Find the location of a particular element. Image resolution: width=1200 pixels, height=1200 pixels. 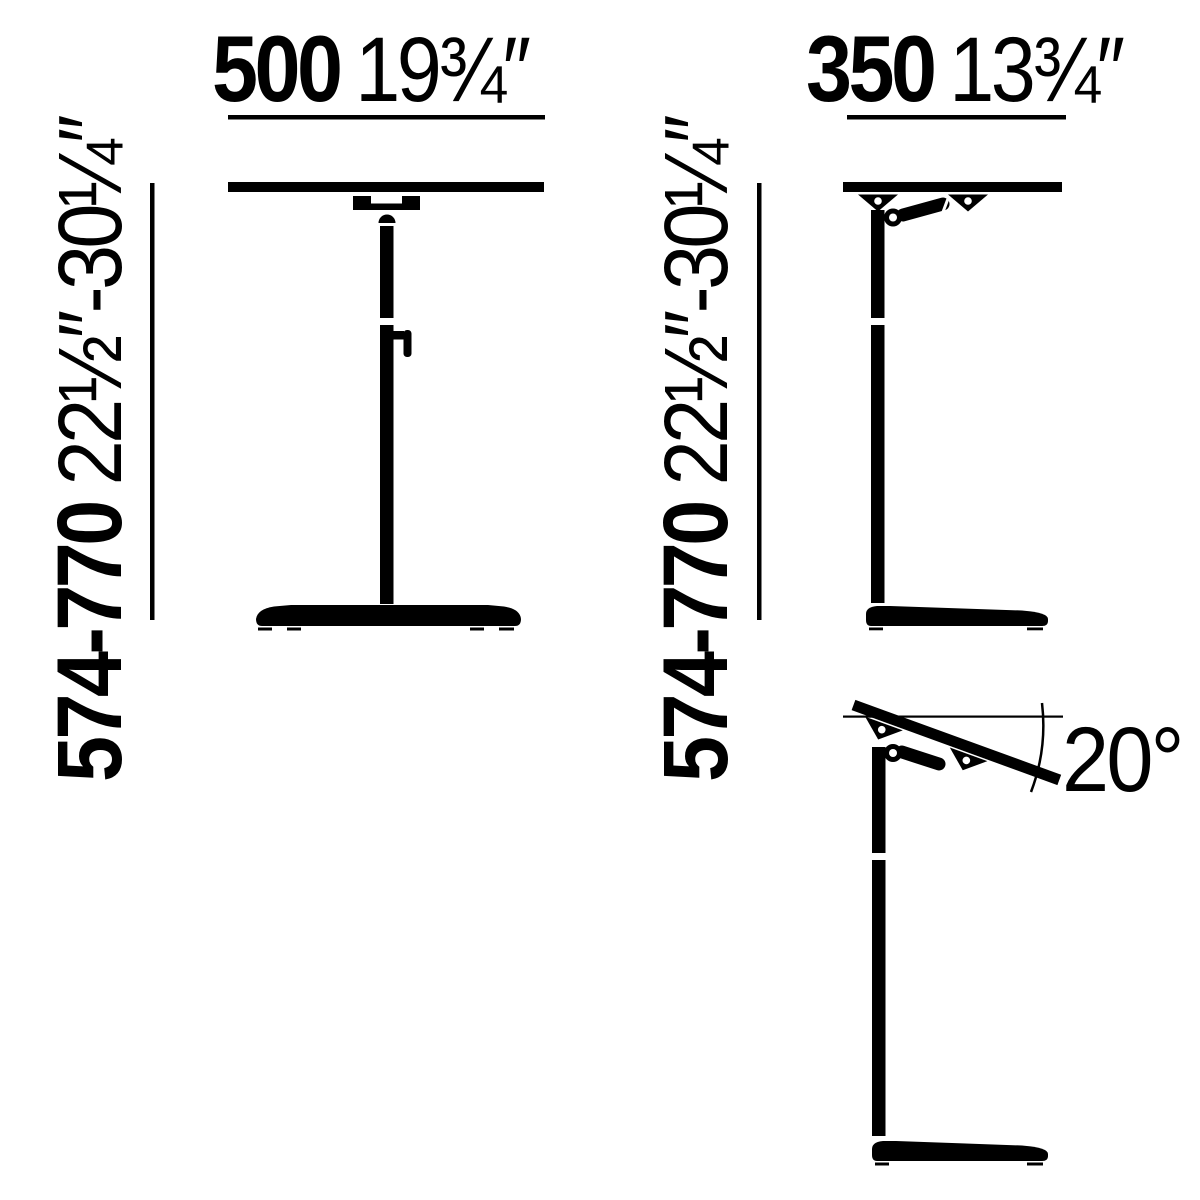

tilt-base is located at coordinates (960, 1151).